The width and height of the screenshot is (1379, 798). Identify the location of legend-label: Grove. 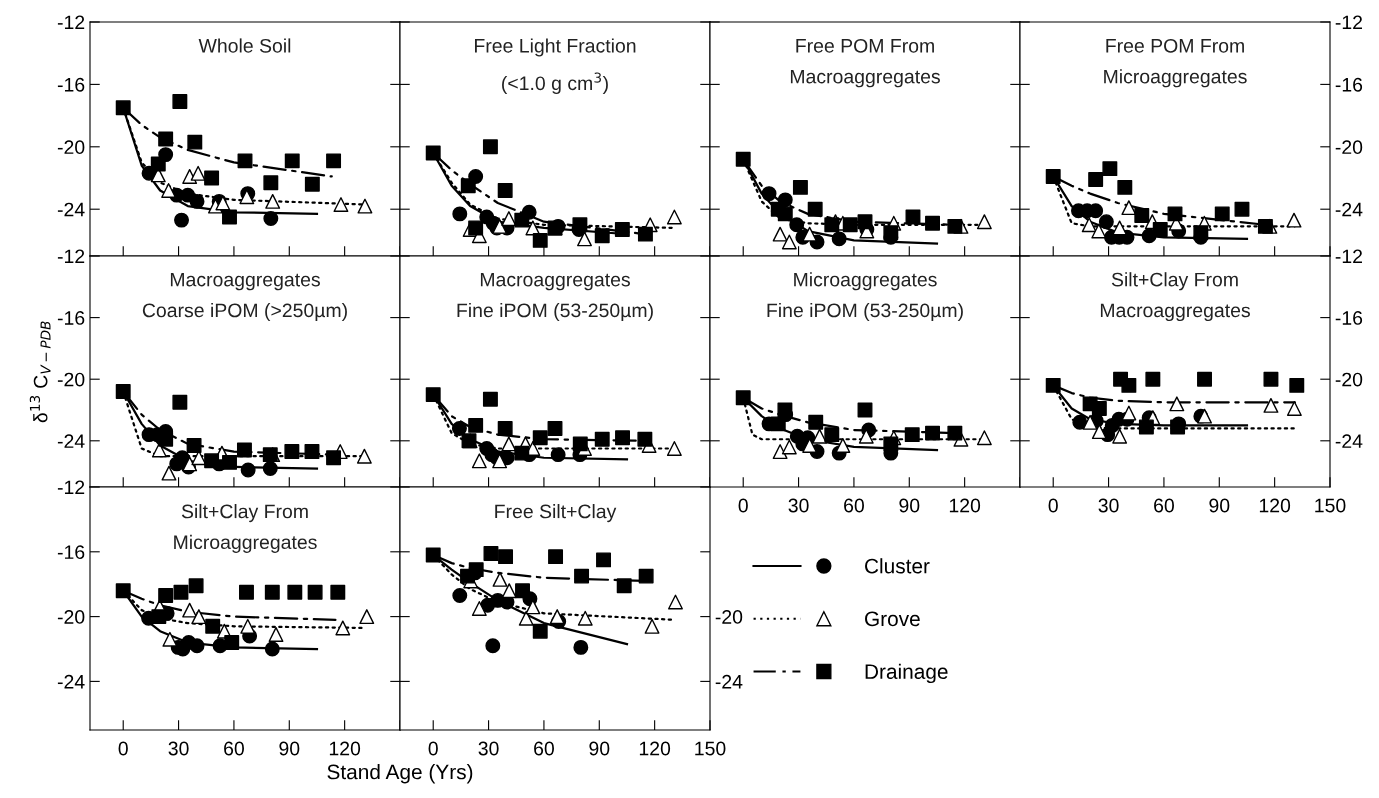
(892, 619).